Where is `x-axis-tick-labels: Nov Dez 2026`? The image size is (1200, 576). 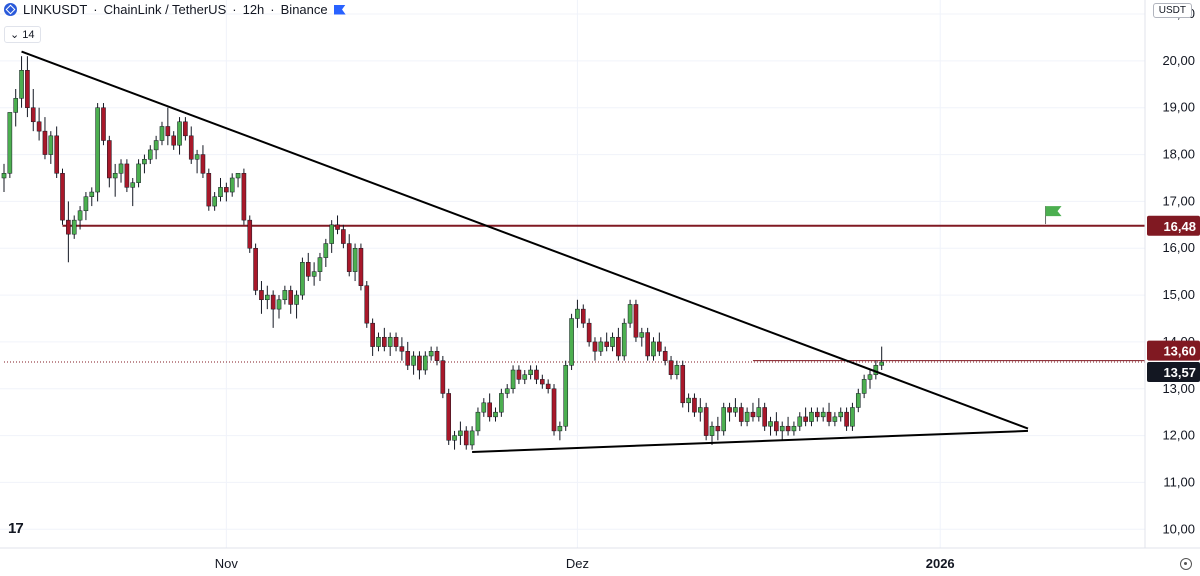
x-axis-tick-labels: Nov Dez 2026 is located at coordinates (585, 563).